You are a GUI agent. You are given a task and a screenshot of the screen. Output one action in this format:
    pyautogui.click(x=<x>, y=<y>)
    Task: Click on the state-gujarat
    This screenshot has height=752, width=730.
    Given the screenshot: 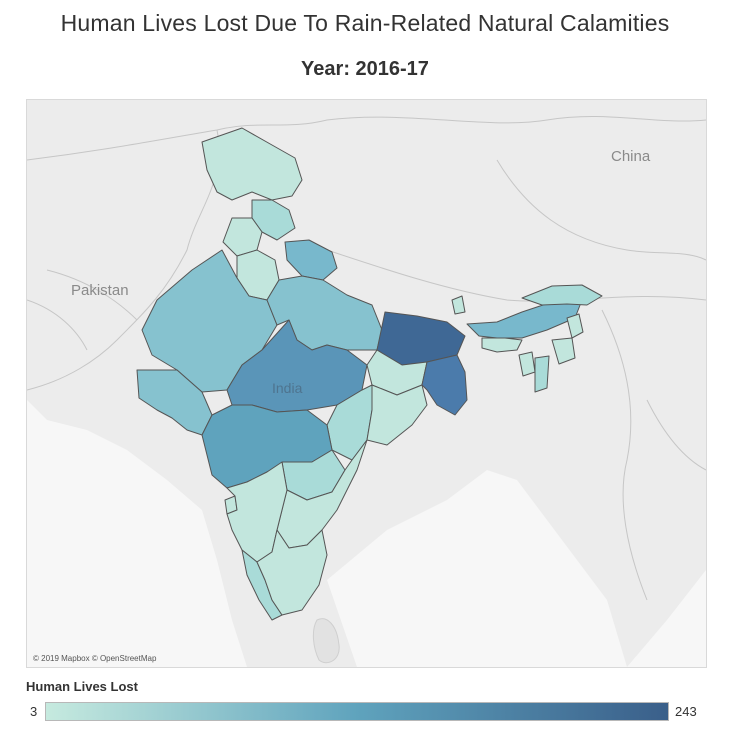 What is the action you would take?
    pyautogui.click(x=174, y=402)
    